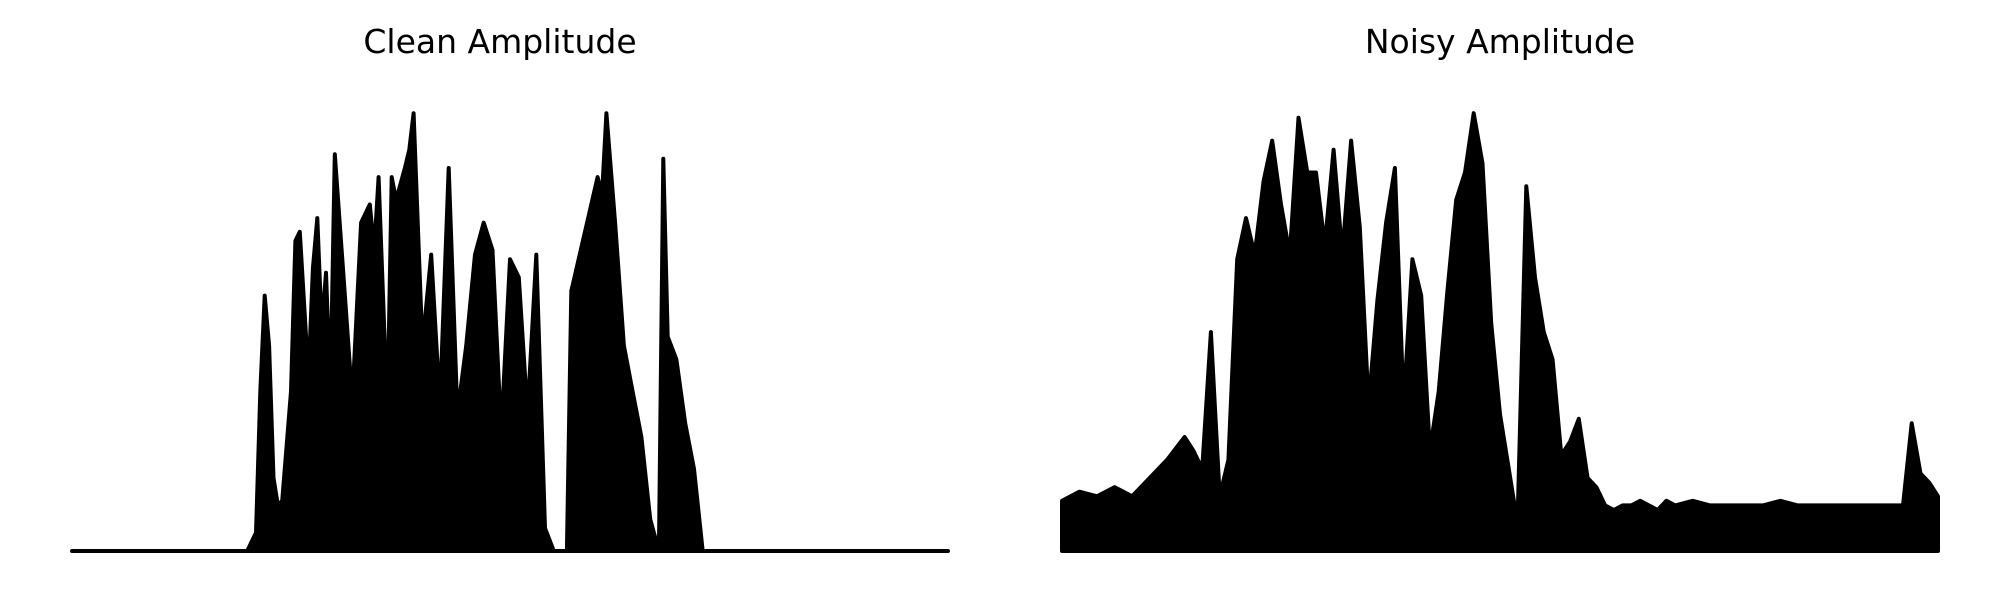  I want to click on chart-title: Noisy Amplitude, so click(1500, 41).